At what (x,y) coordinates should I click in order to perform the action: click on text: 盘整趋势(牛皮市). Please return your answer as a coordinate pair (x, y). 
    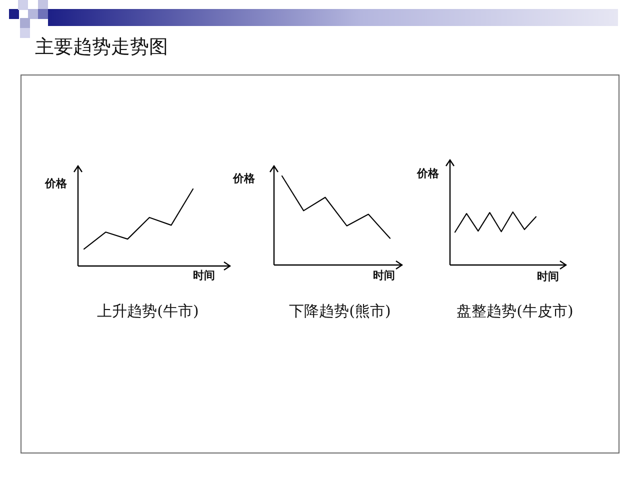
    Looking at the image, I should click on (515, 311).